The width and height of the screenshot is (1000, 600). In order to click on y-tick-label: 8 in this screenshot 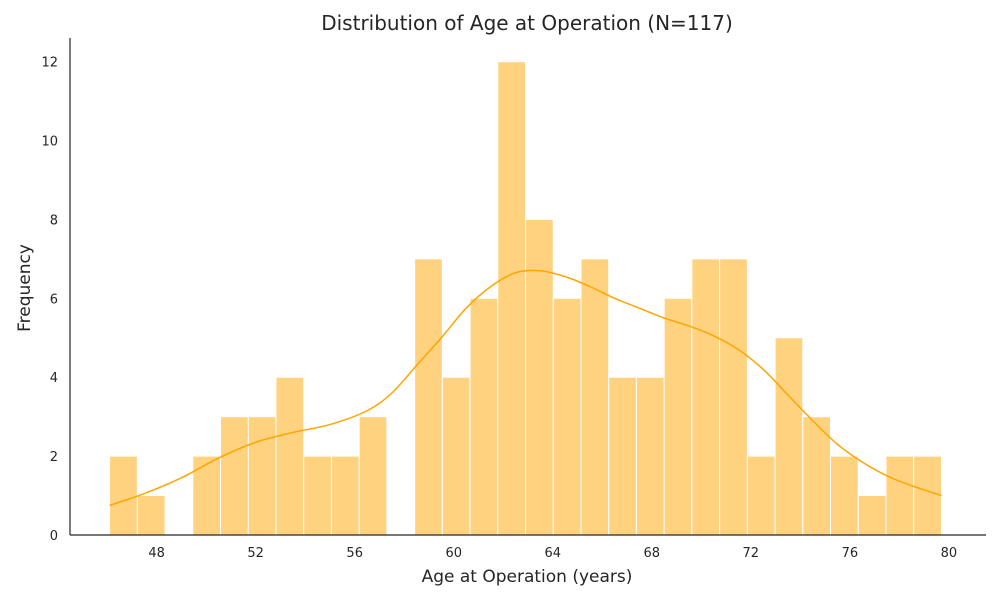, I will do `click(54, 220)`.